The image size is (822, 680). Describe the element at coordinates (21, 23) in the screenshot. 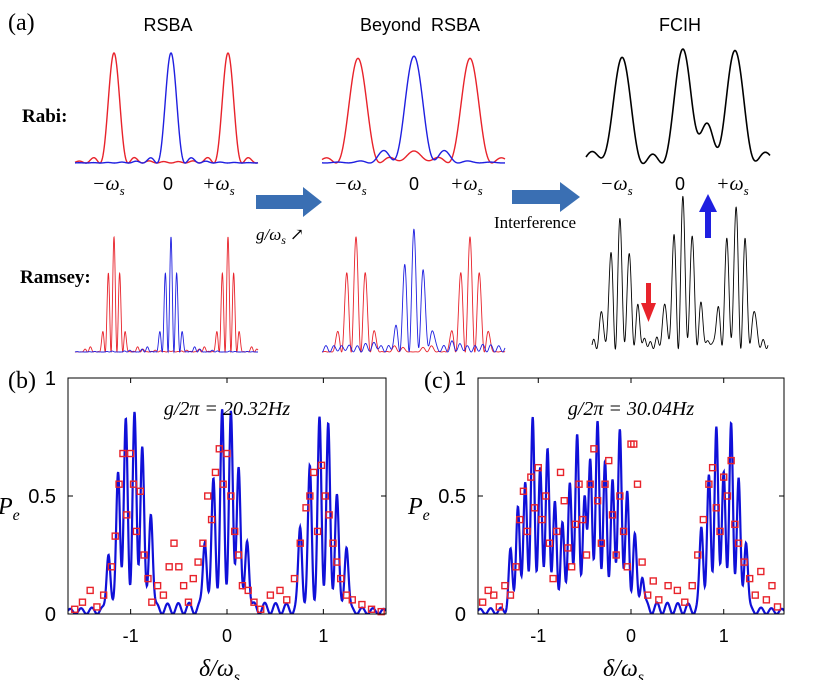

I see `panel-a-label: (a)` at that location.